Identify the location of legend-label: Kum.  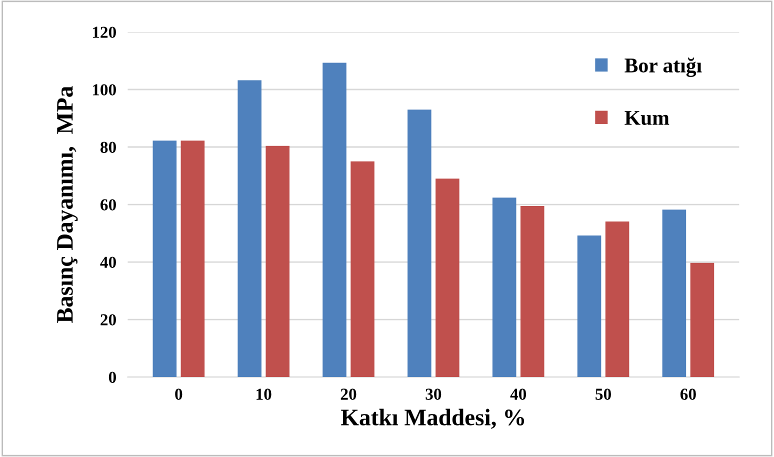
(647, 118).